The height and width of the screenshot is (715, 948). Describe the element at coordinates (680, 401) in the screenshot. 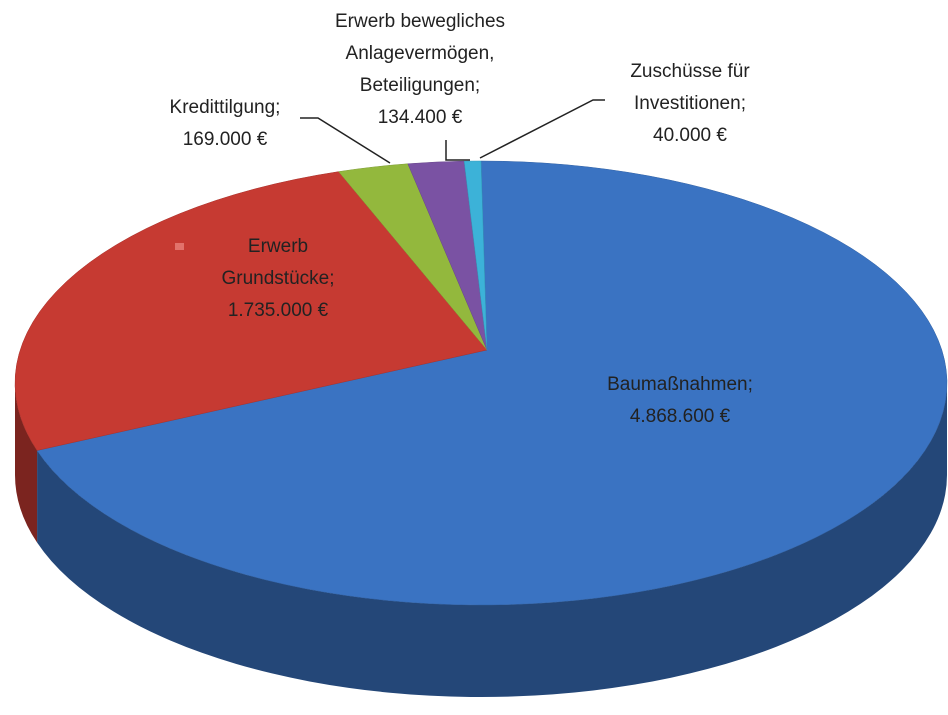

I see `data-label: Baumaßnahmen; 4.868.600 €` at that location.